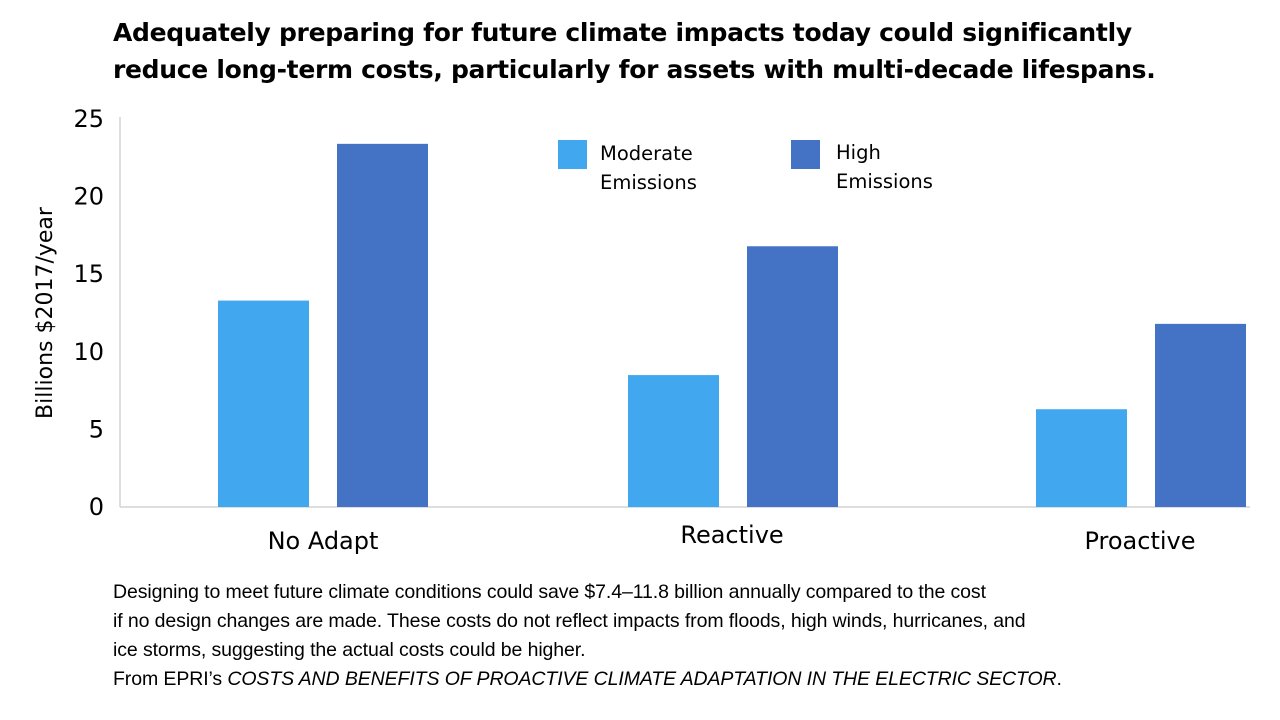 The image size is (1280, 720). What do you see at coordinates (382, 325) in the screenshot?
I see `bar-no-adapt-high-emissions: High Emissions: 23.4` at bounding box center [382, 325].